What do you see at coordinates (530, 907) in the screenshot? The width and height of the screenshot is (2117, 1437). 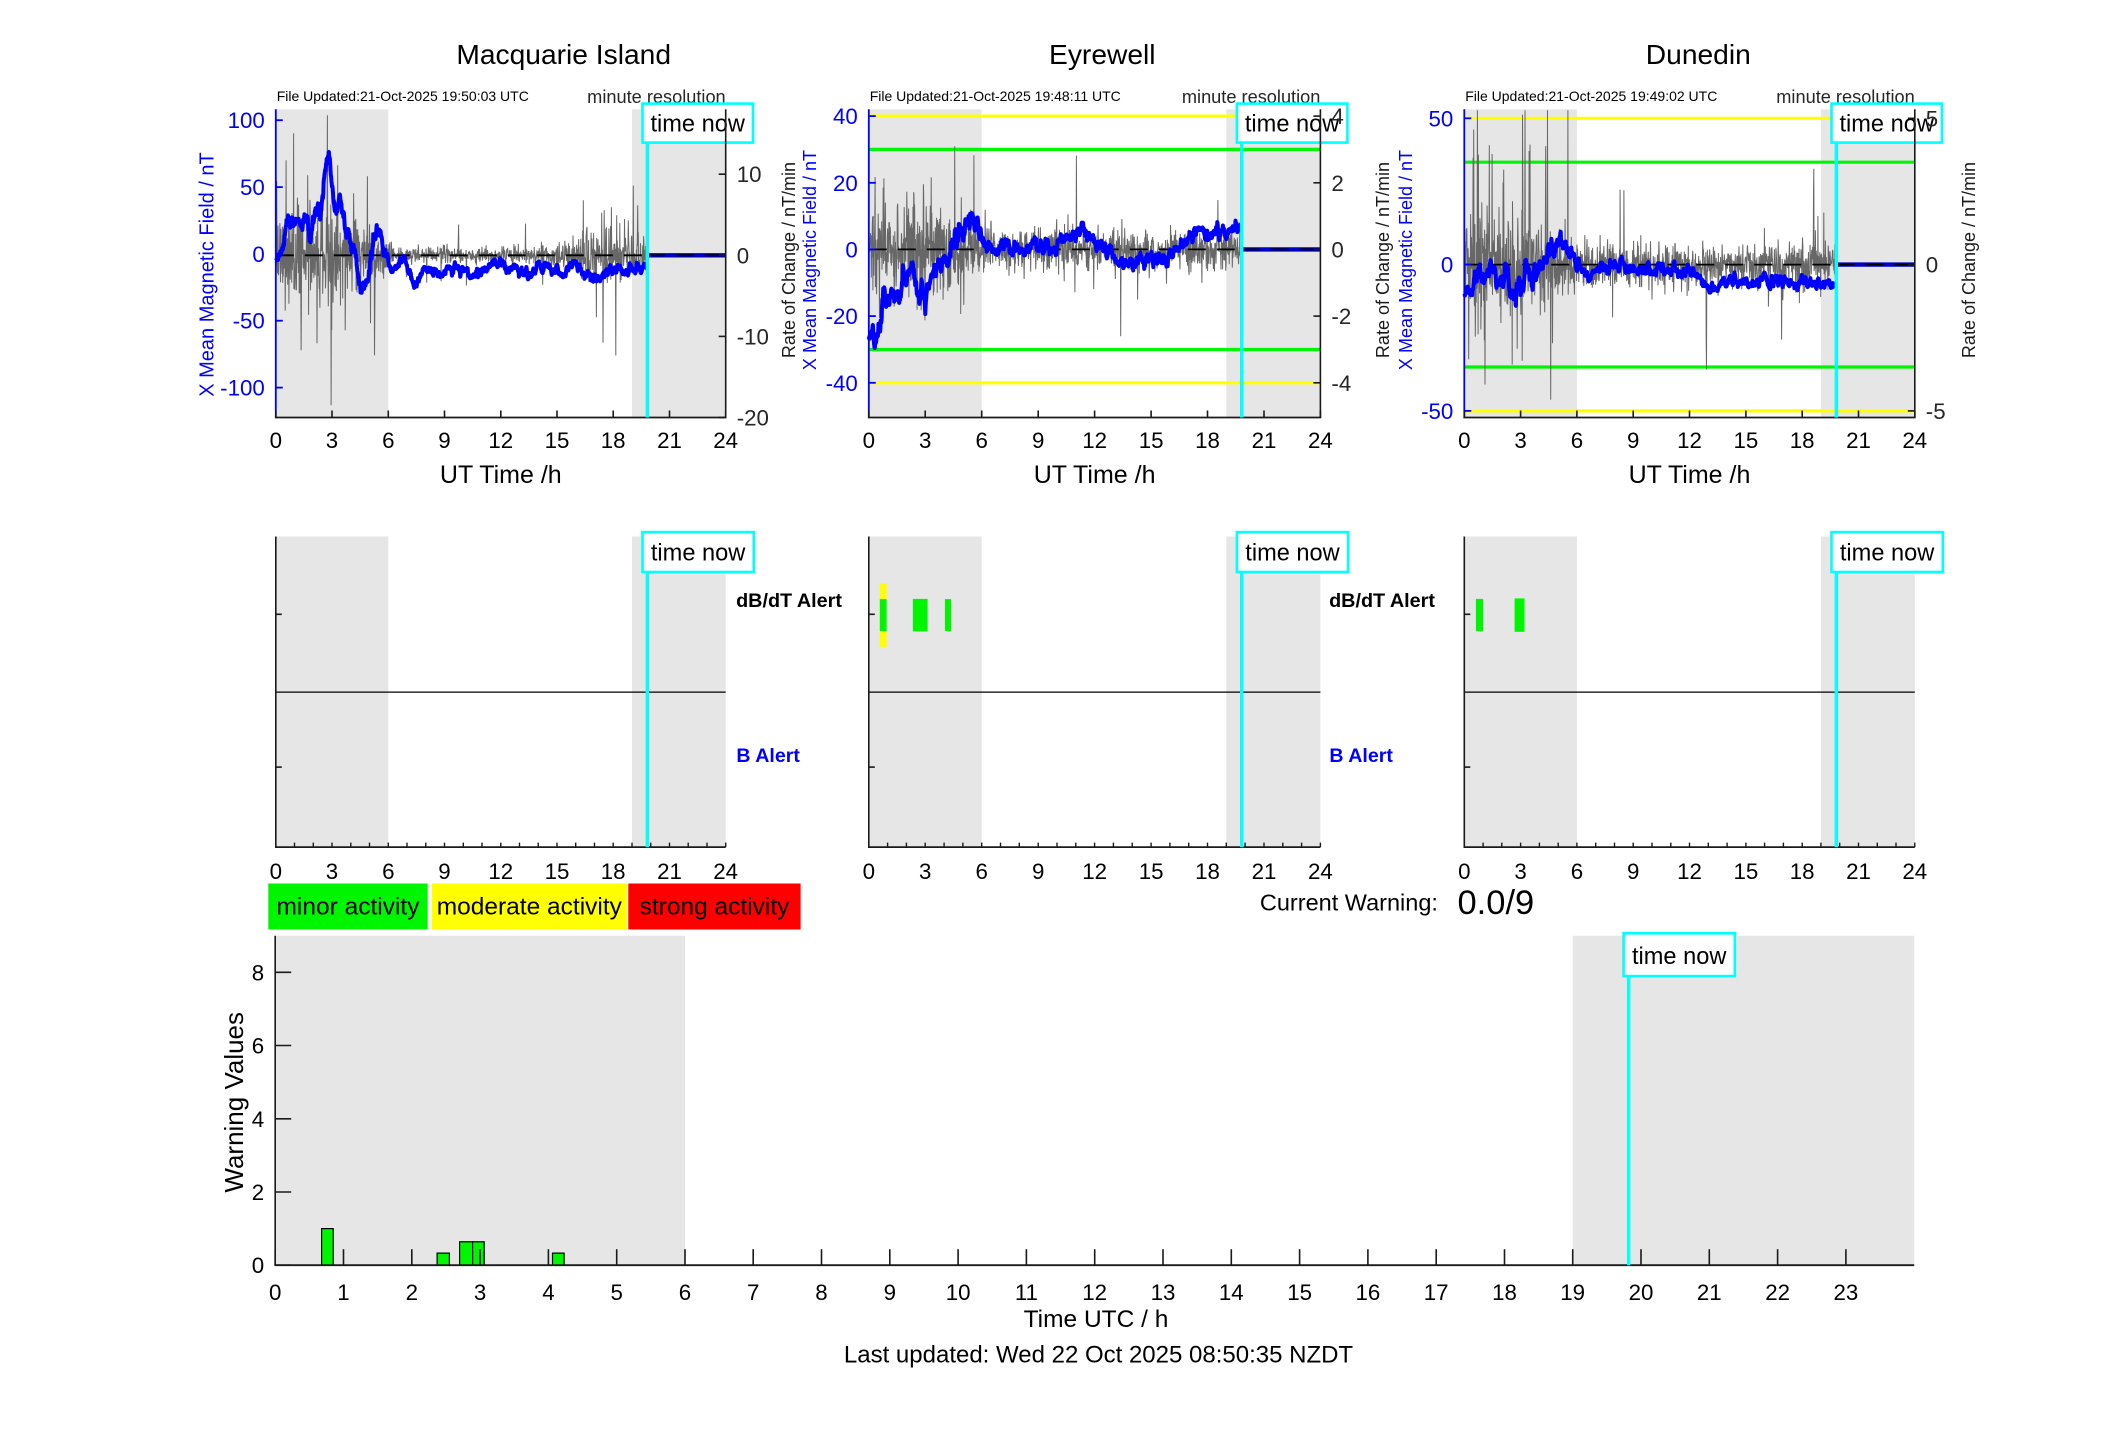 I see `svg-text: moderate activity` at bounding box center [530, 907].